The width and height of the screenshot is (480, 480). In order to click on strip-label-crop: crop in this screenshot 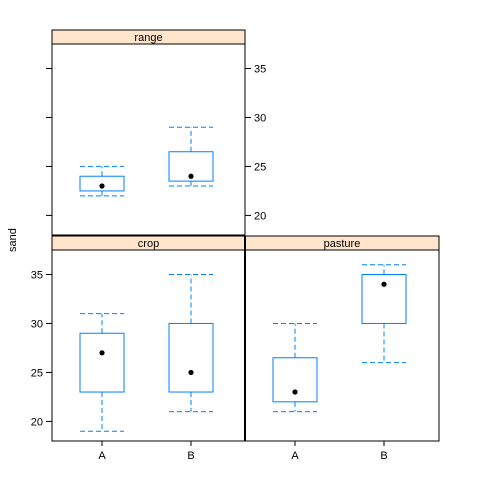, I will do `click(148, 244)`.